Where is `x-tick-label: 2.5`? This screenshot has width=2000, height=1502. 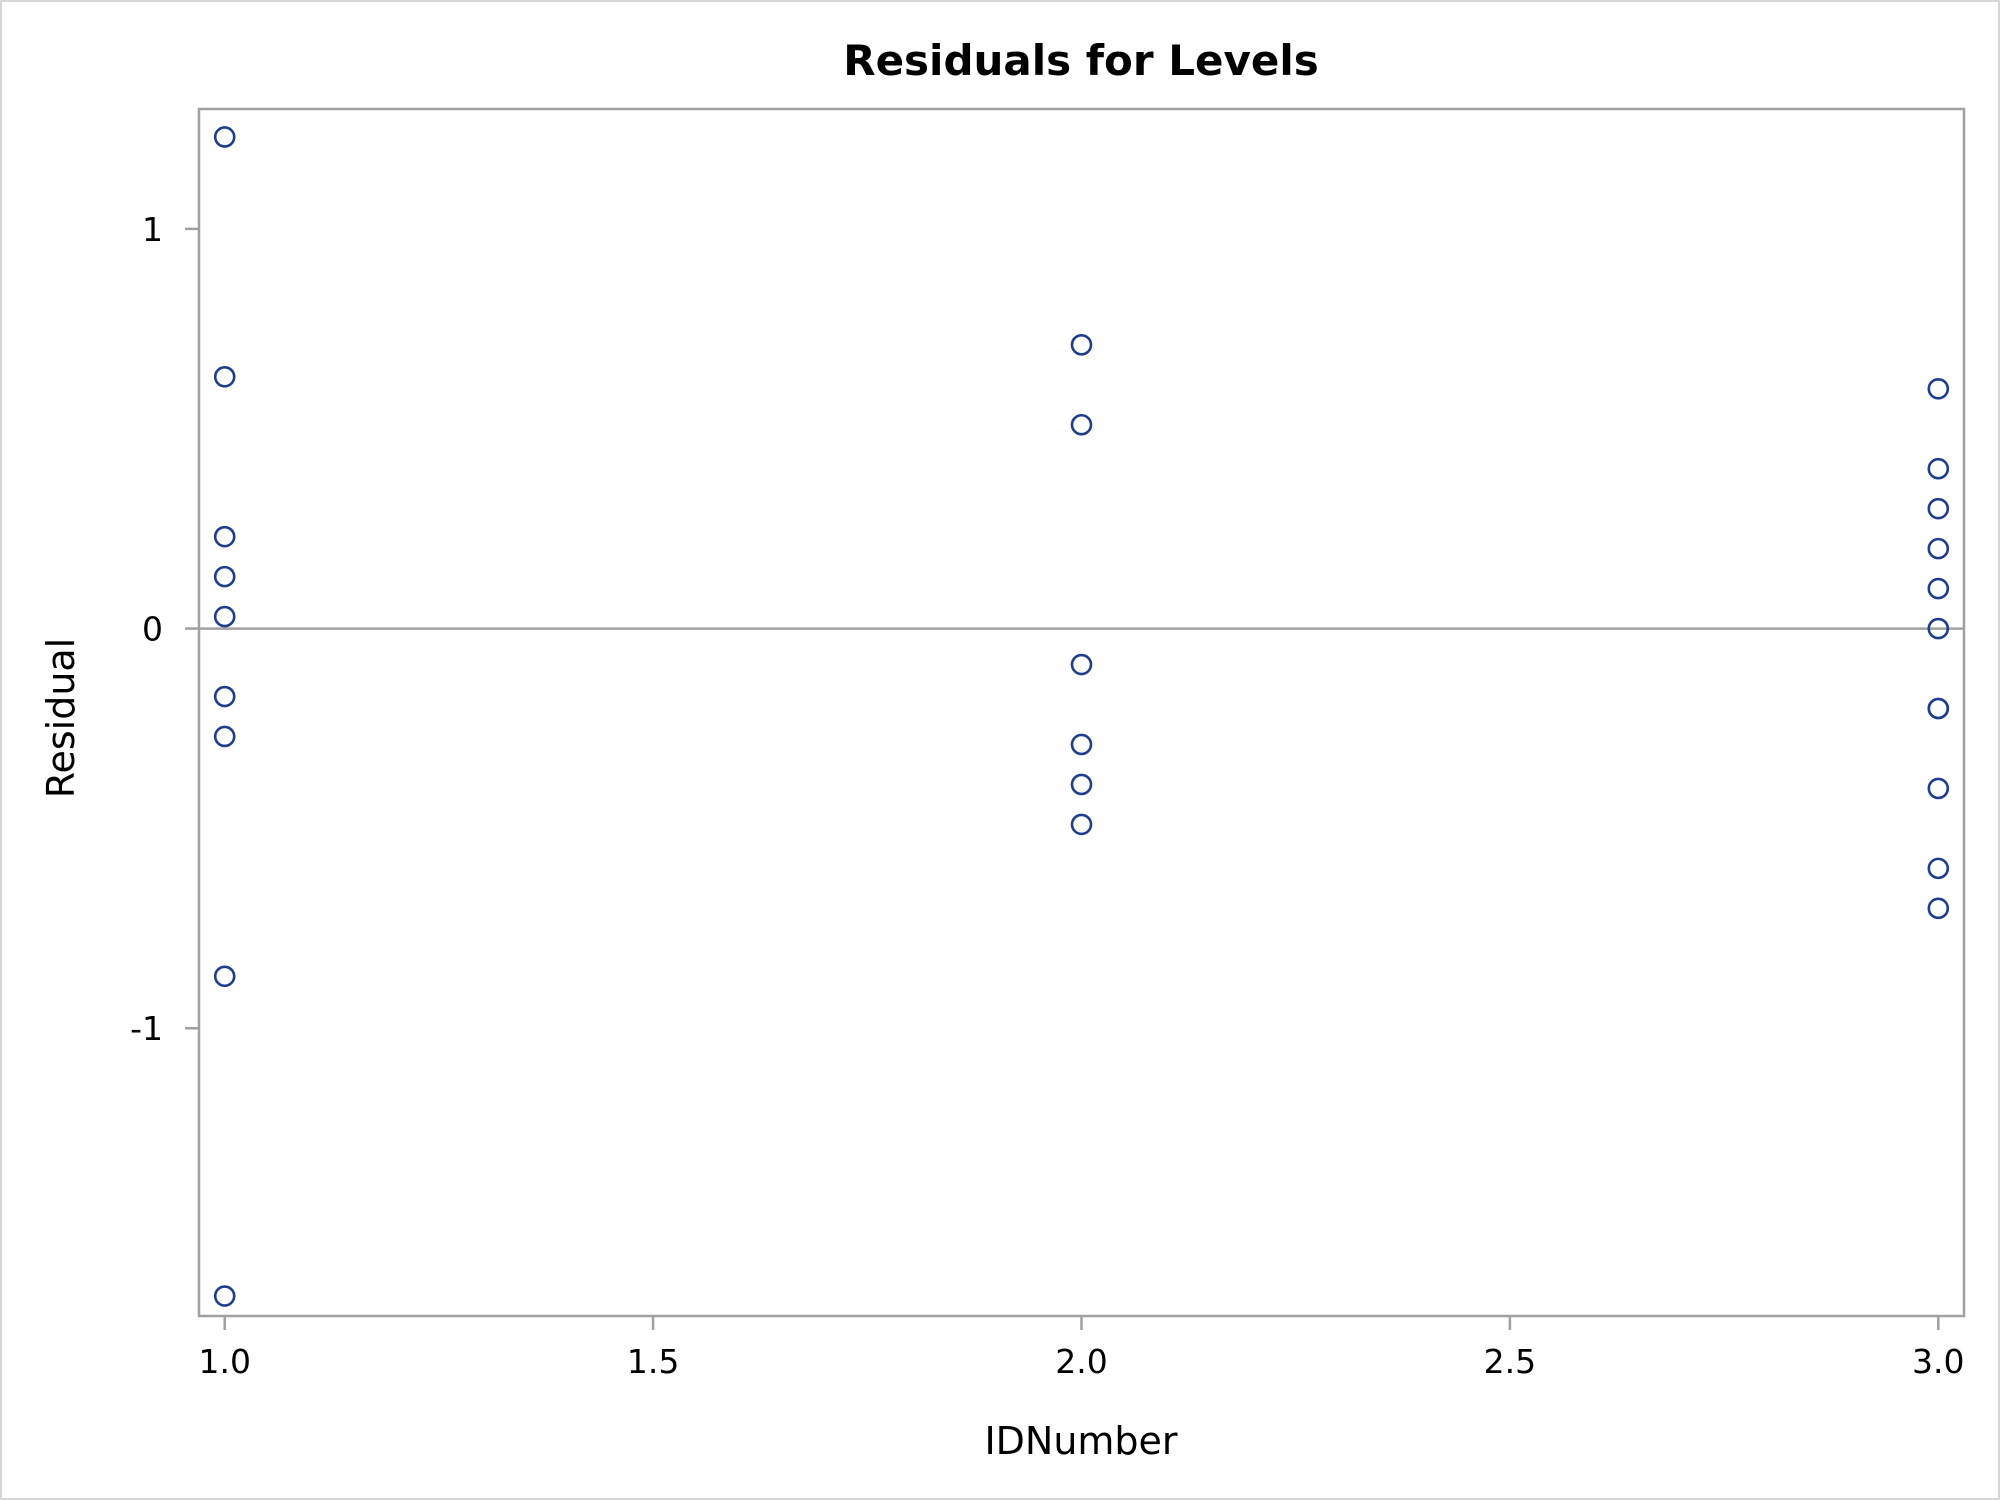
x-tick-label: 2.5 is located at coordinates (1510, 1361).